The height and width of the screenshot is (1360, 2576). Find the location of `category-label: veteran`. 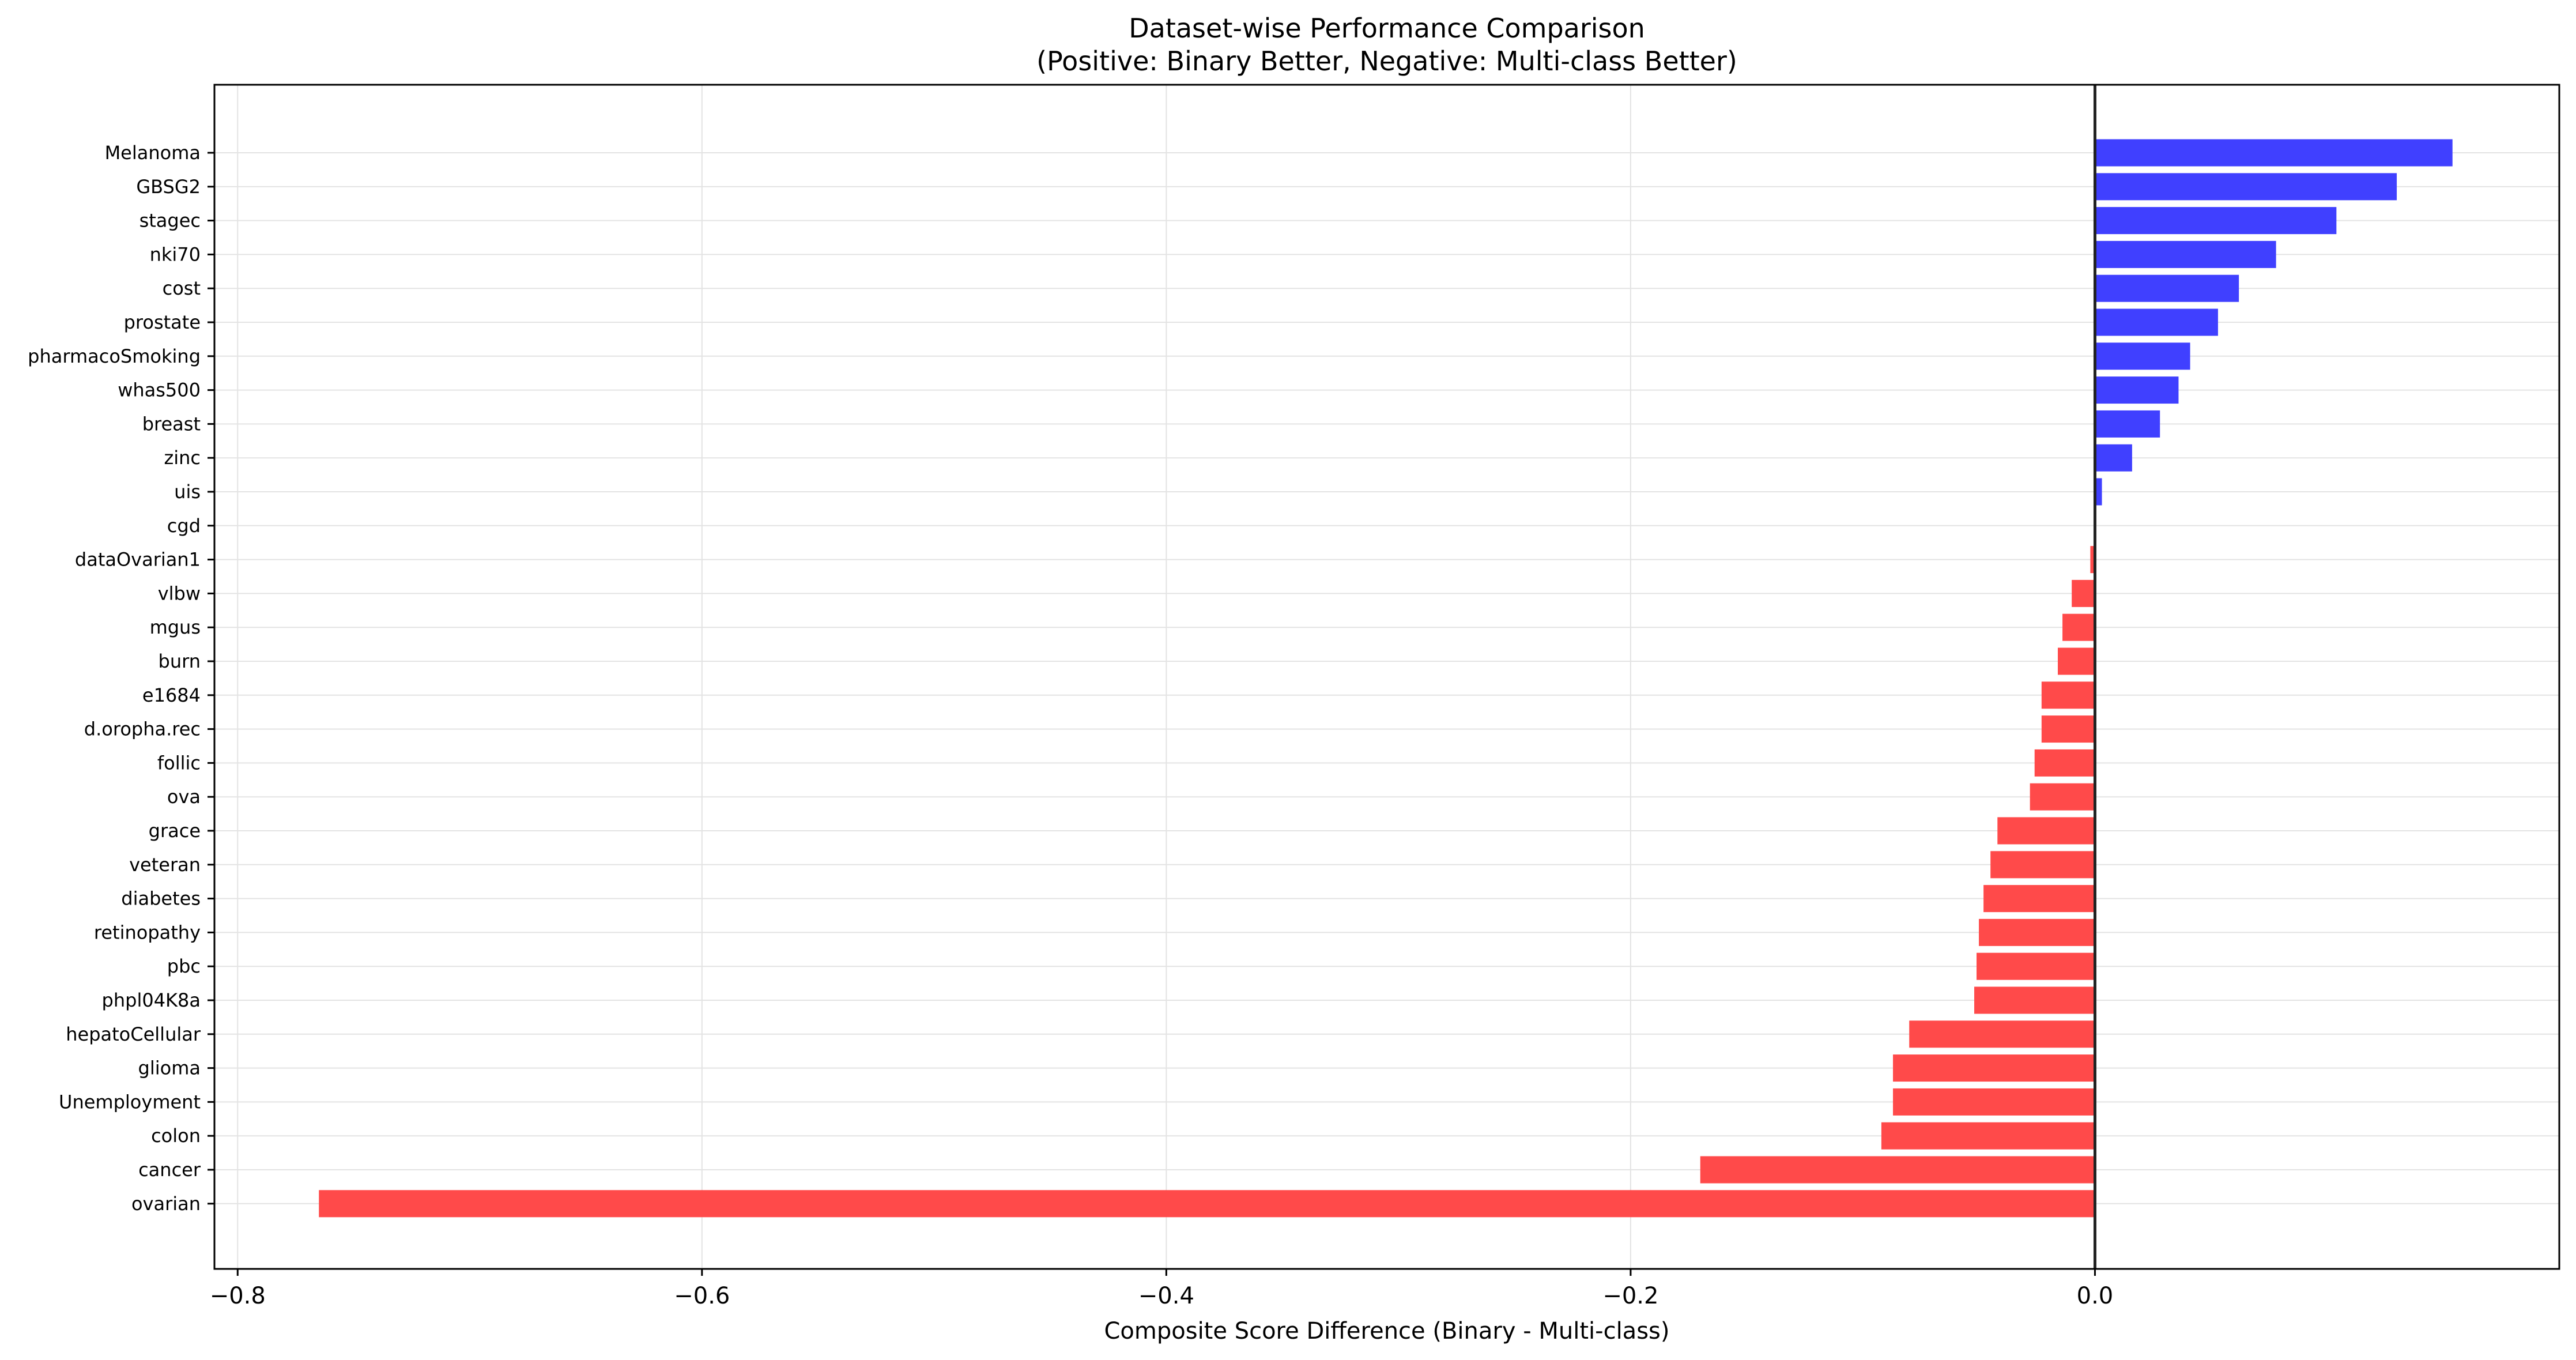

category-label: veteran is located at coordinates (165, 865).